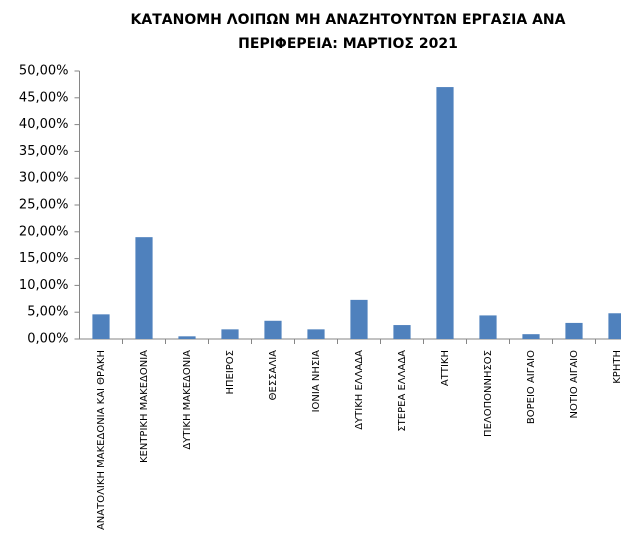 The height and width of the screenshot is (544, 621). What do you see at coordinates (44, 178) in the screenshot?
I see `y-tick-label: 30,00%` at bounding box center [44, 178].